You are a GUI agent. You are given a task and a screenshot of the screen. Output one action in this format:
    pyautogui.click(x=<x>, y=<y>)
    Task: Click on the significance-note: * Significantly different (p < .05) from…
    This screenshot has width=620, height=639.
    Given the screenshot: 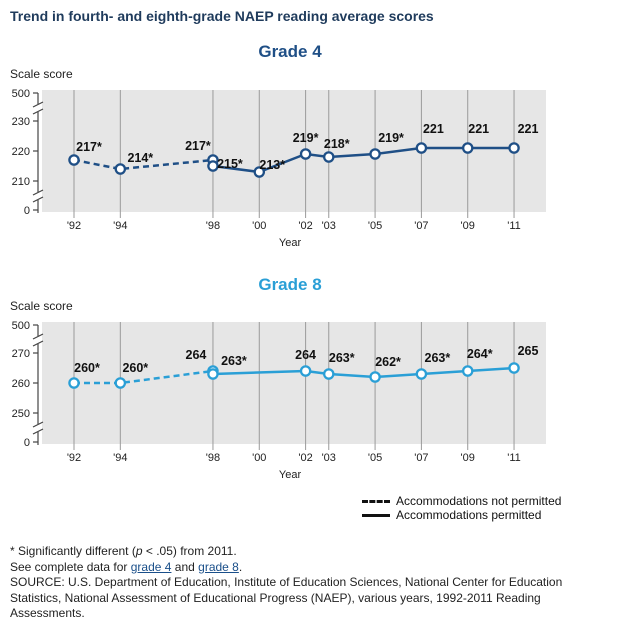 What is the action you would take?
    pyautogui.click(x=310, y=552)
    